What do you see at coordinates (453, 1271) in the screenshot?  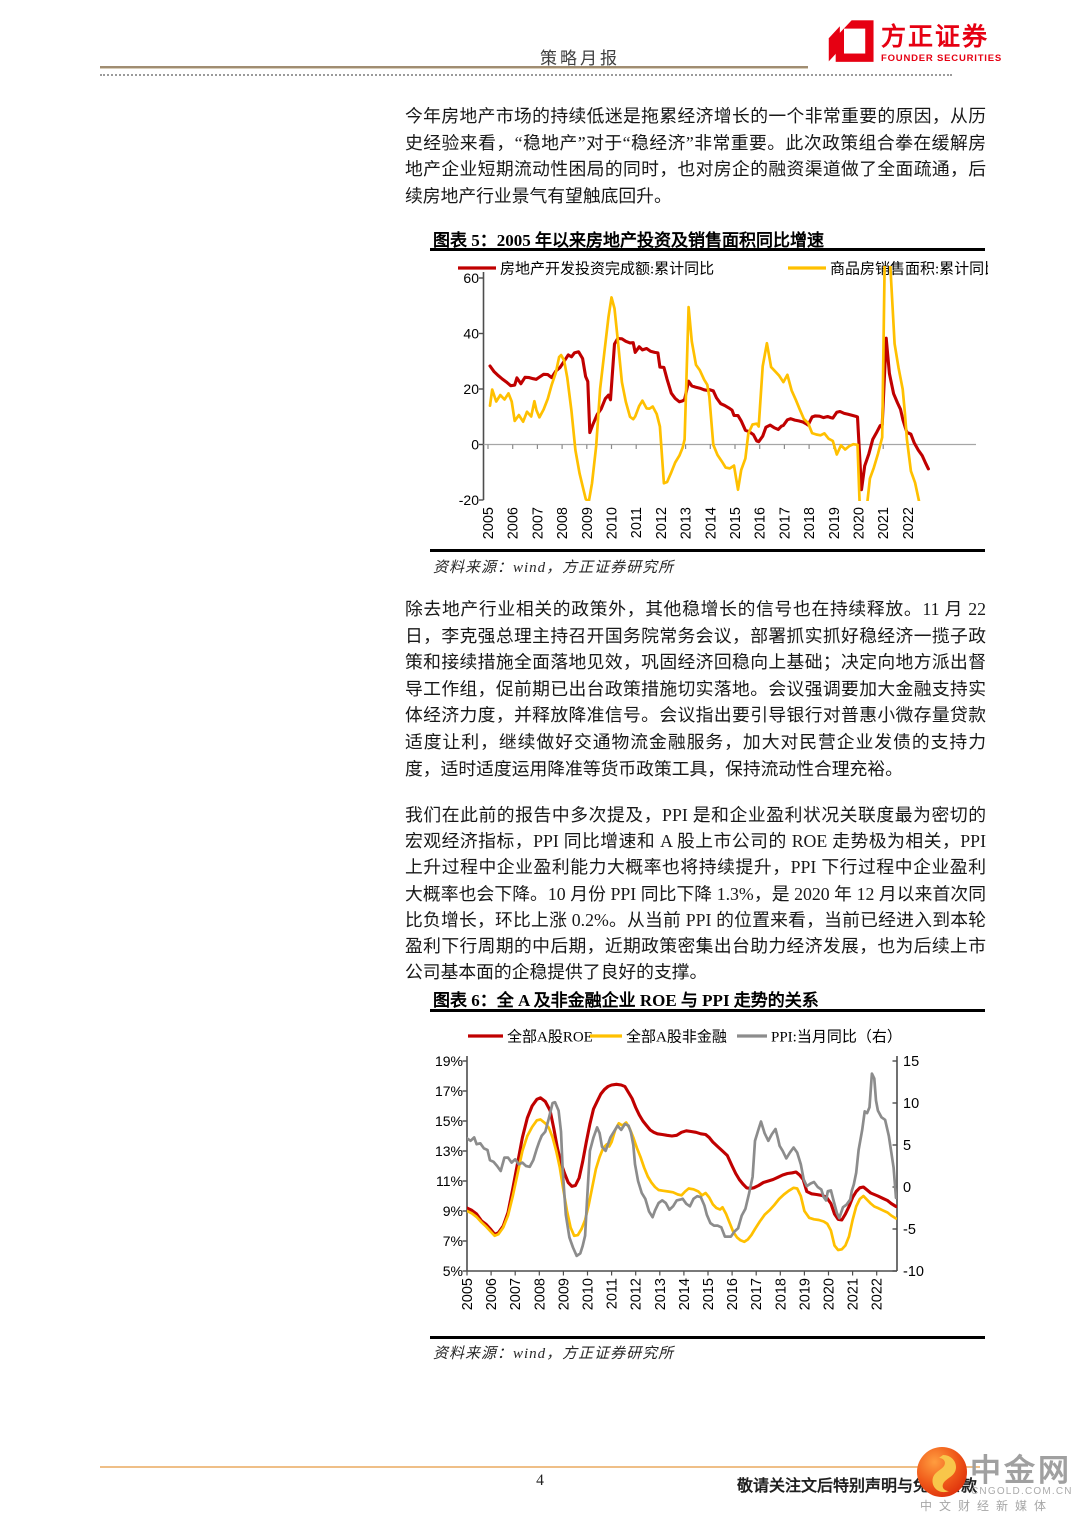 I see `y-axis-label: 5%` at bounding box center [453, 1271].